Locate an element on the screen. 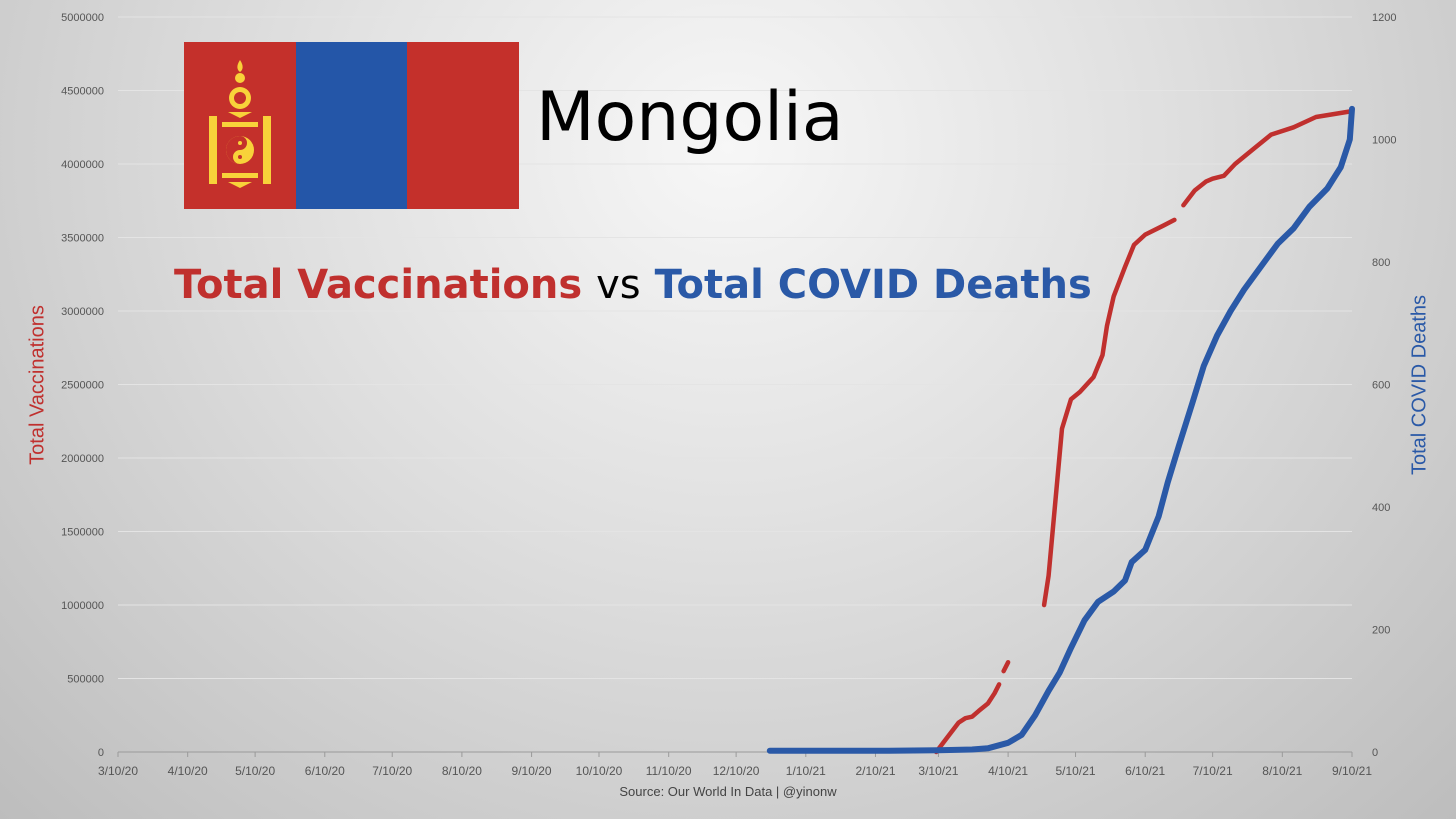  x-tick-label: 5/10/21 is located at coordinates (1076, 771).